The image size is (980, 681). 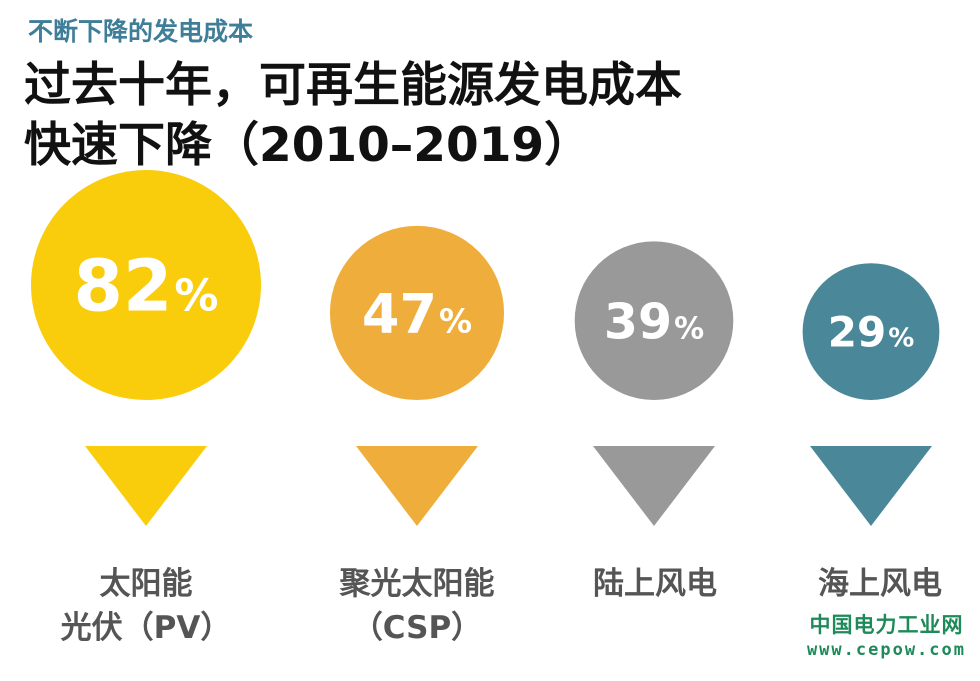 I want to click on chart-title-line-2: 快速下降（2010–2019）, so click(x=308, y=145).